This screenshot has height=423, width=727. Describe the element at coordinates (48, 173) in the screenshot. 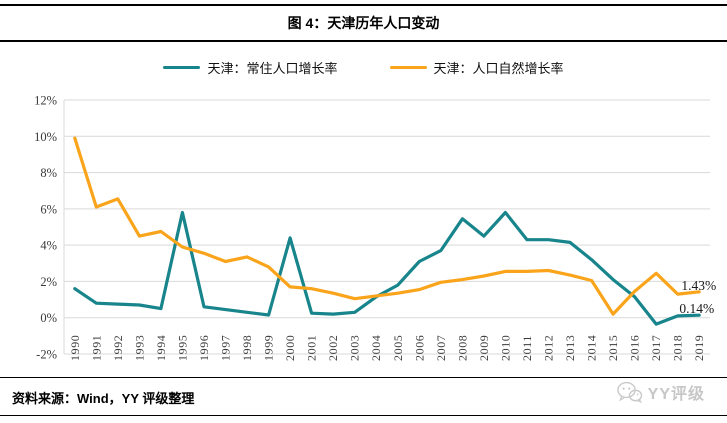

I see `y-tick-label: 8%` at that location.